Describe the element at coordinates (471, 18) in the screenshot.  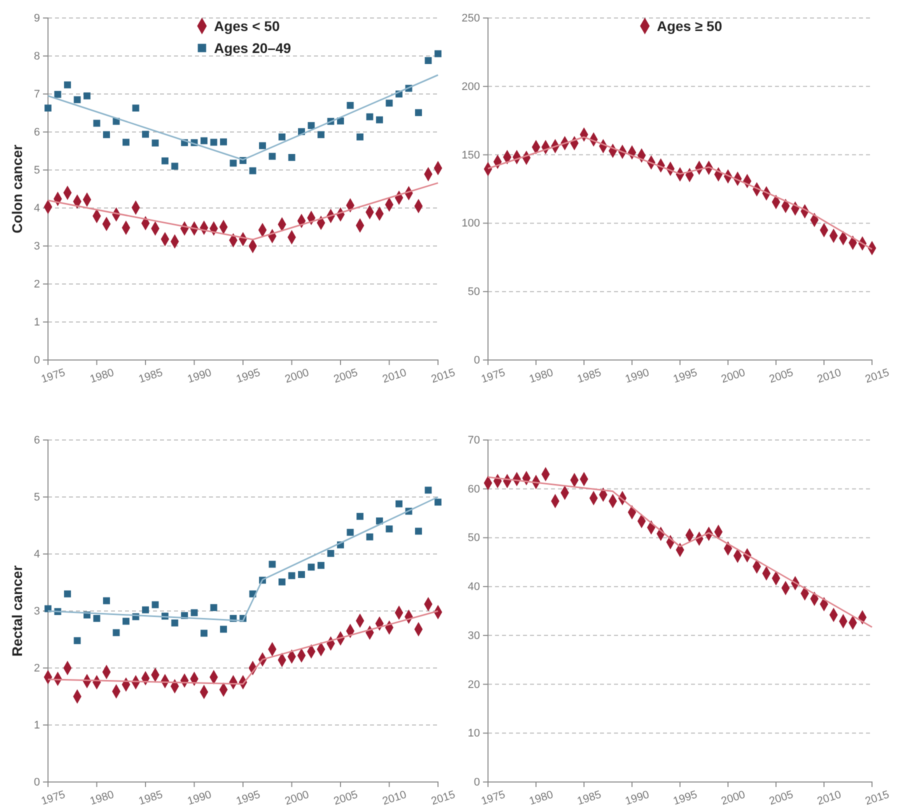
I see `y-tick-label: 250` at that location.